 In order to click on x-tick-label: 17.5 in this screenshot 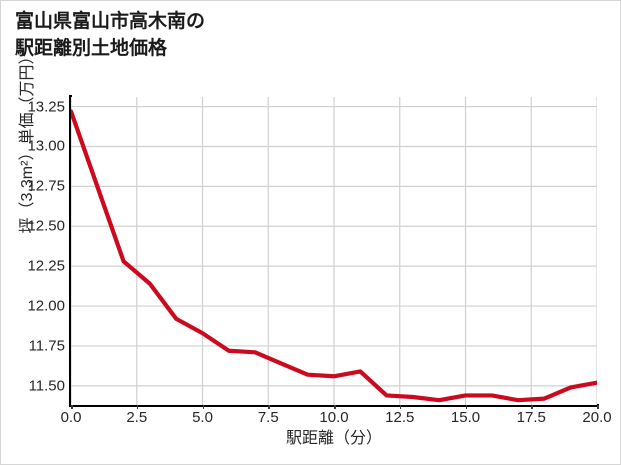, I will do `click(531, 417)`.